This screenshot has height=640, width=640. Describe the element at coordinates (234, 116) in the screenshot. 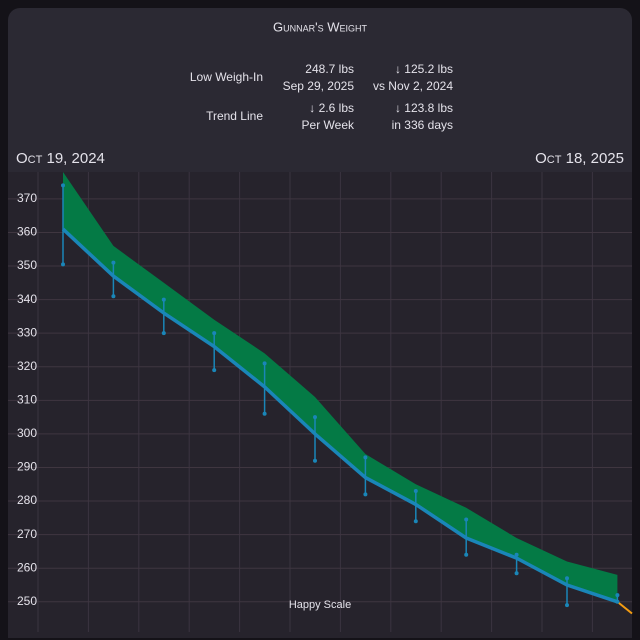

I see `stat-label: Trend Line` at that location.